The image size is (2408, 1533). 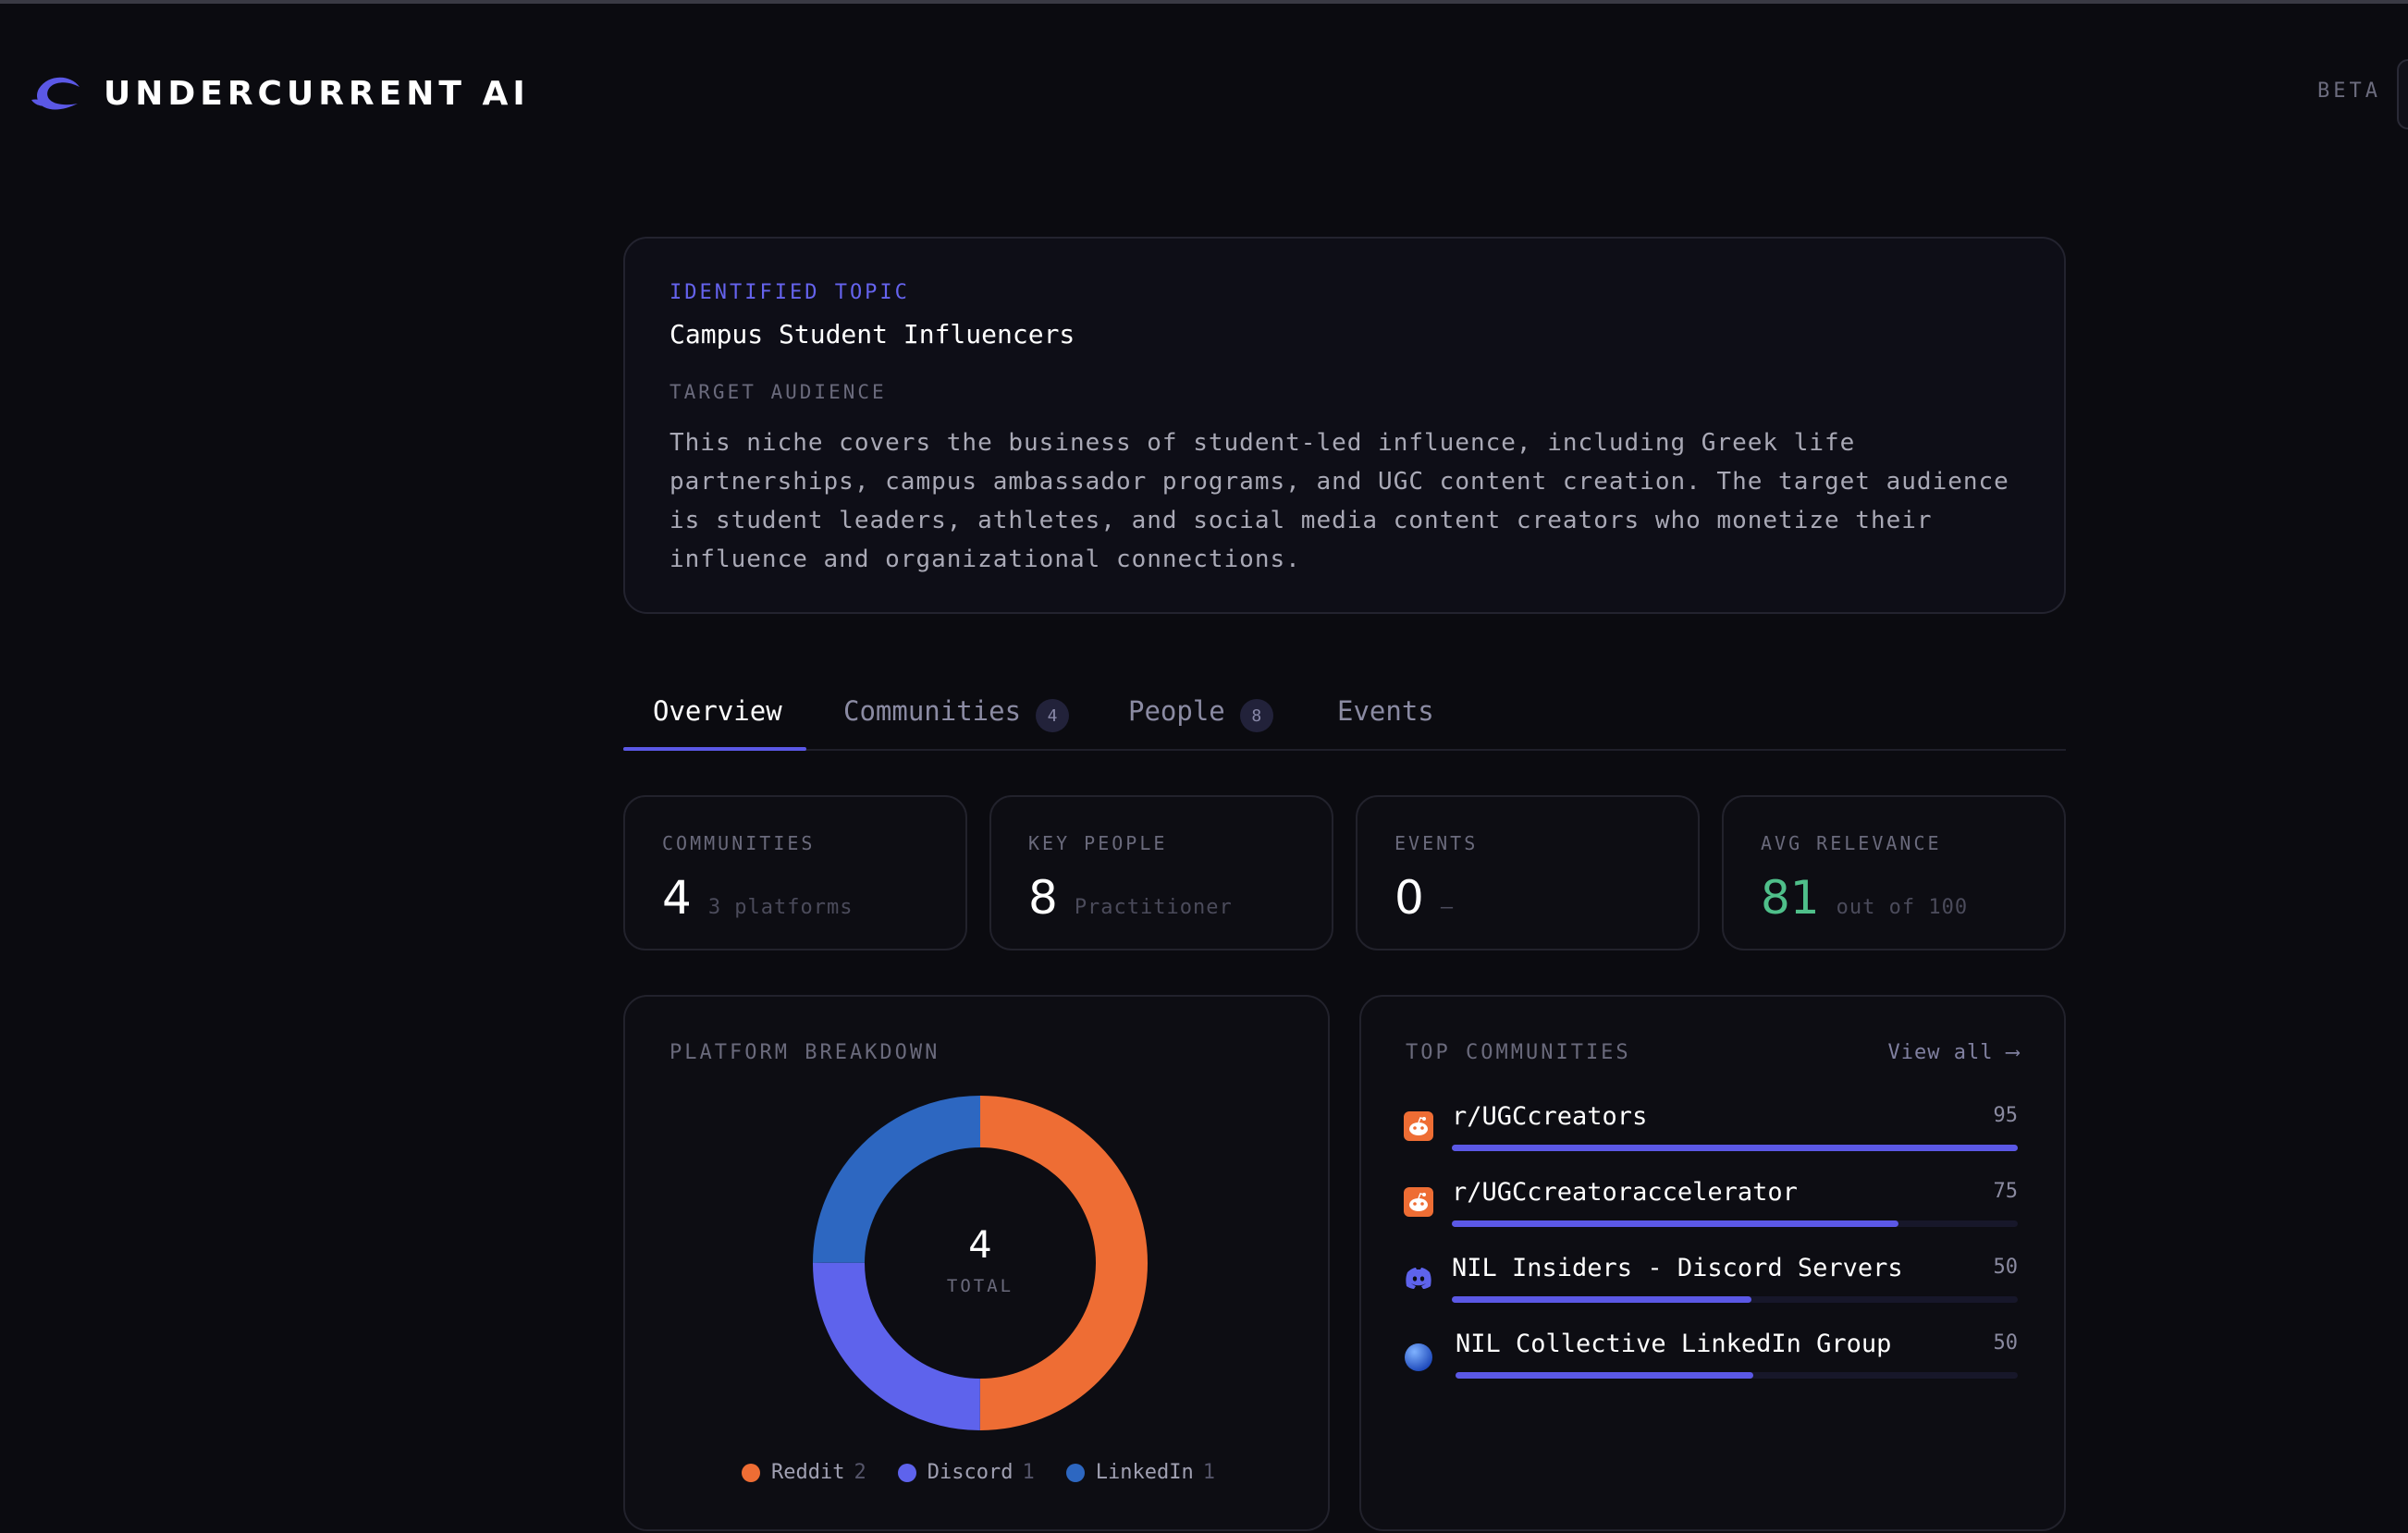 I want to click on tab-communities: Communities 4, so click(x=956, y=718).